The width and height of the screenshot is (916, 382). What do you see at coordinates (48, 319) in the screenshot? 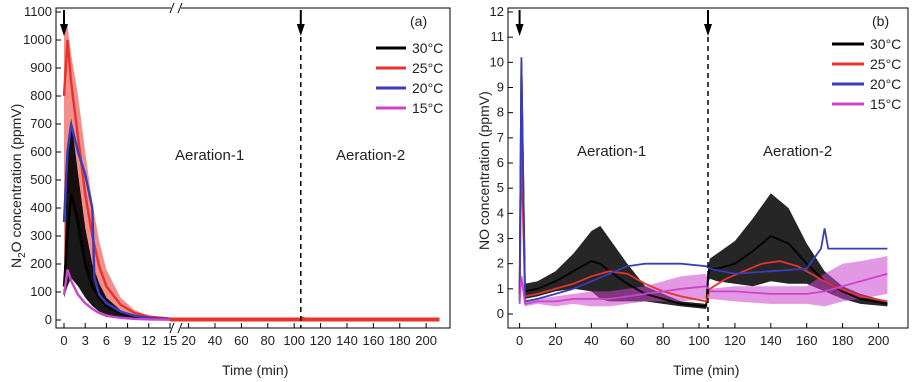
I see `panel-a-y-tick-label: 0` at bounding box center [48, 319].